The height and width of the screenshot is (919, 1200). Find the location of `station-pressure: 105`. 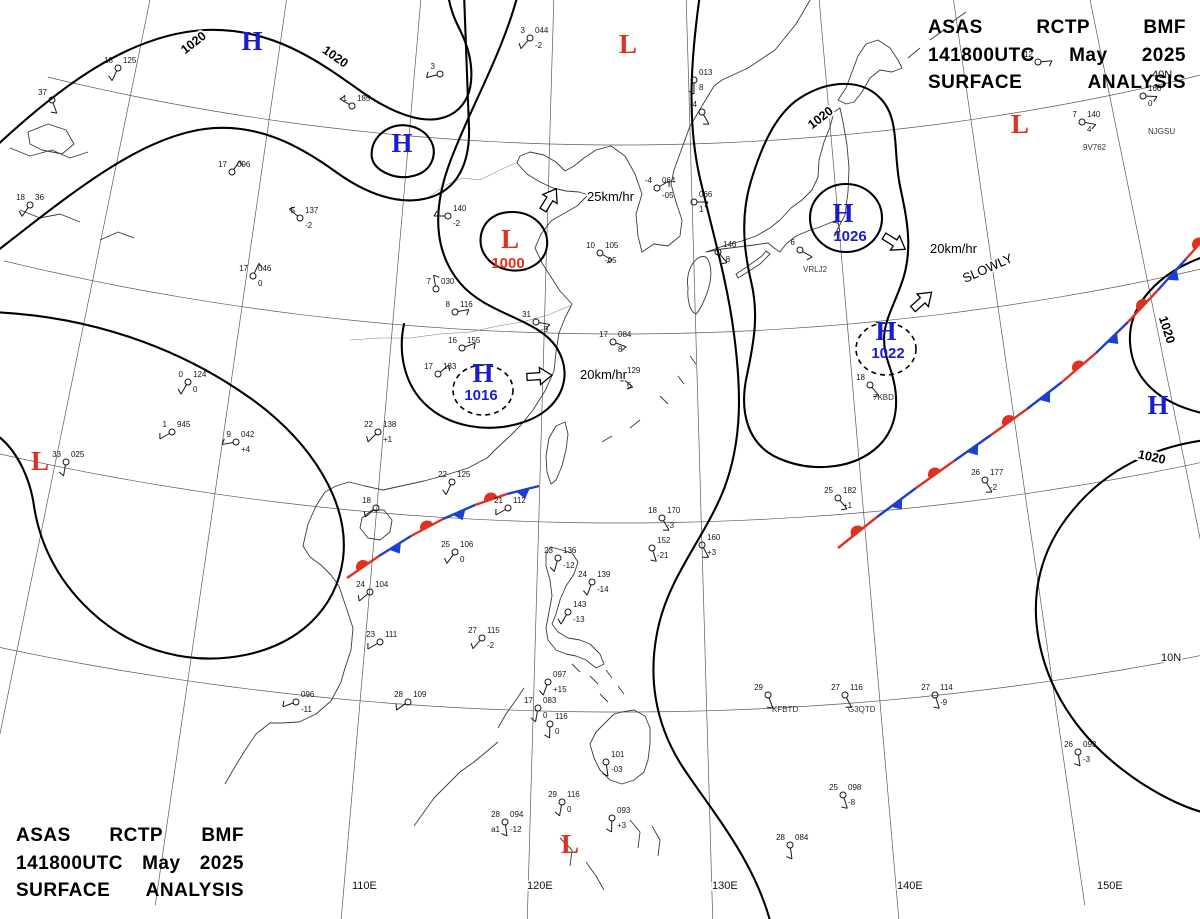

station-pressure: 105 is located at coordinates (612, 245).